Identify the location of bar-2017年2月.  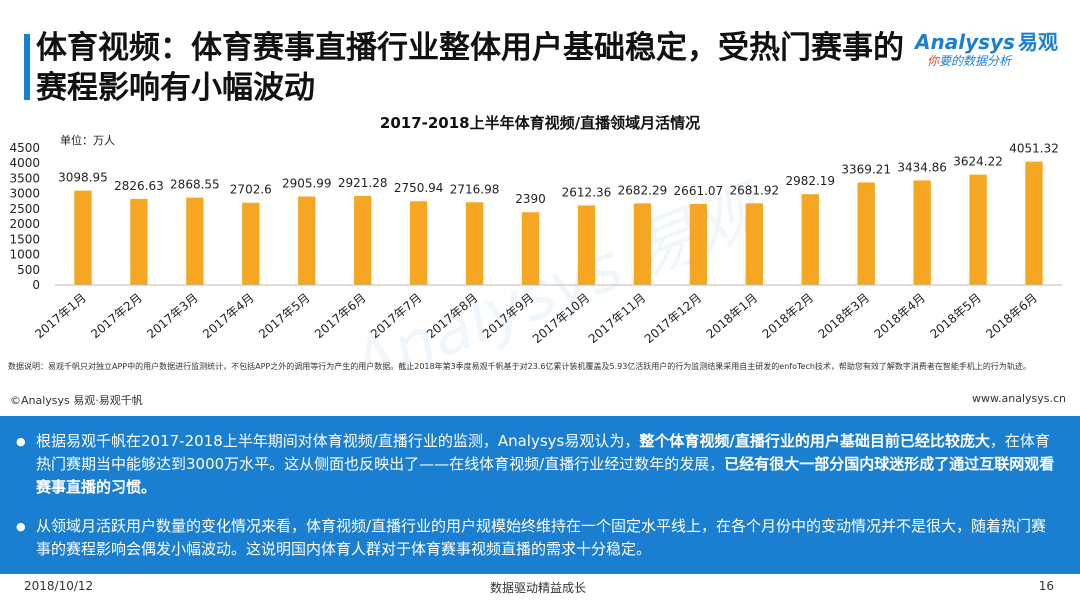
(139, 241).